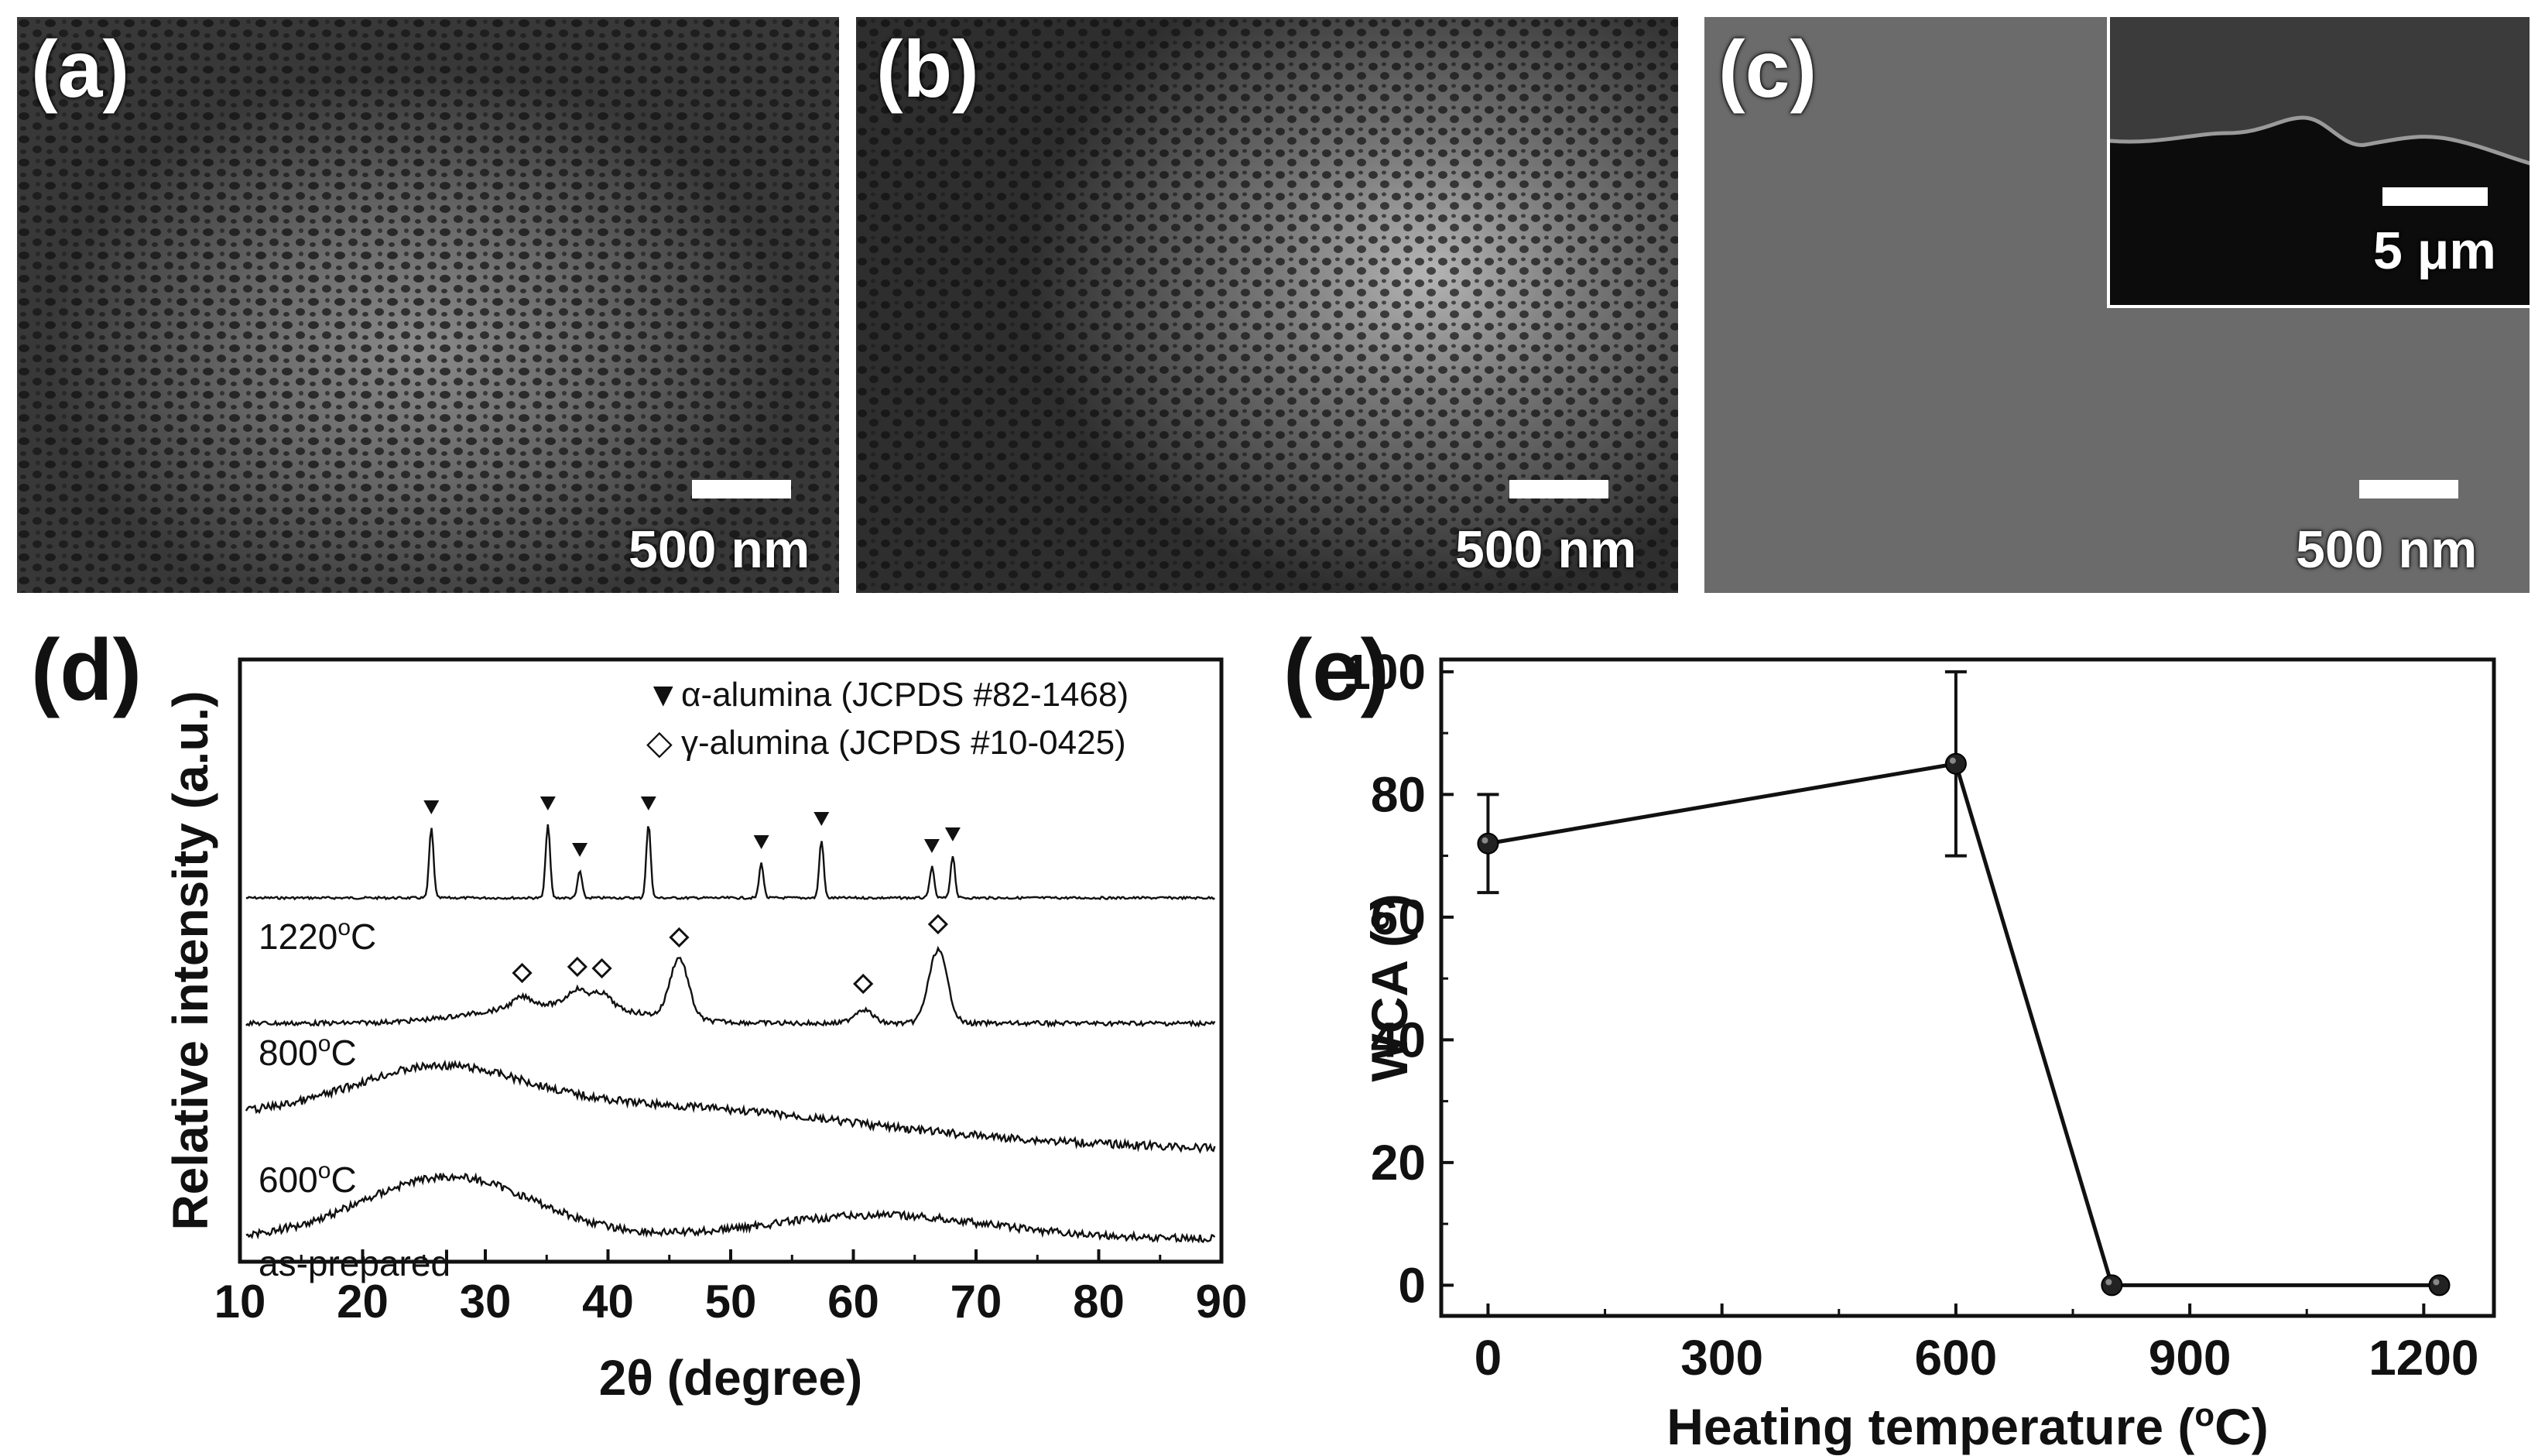 The width and height of the screenshot is (2545, 1456). Describe the element at coordinates (317, 936) in the screenshot. I see `series-label-d: 1220oC` at that location.